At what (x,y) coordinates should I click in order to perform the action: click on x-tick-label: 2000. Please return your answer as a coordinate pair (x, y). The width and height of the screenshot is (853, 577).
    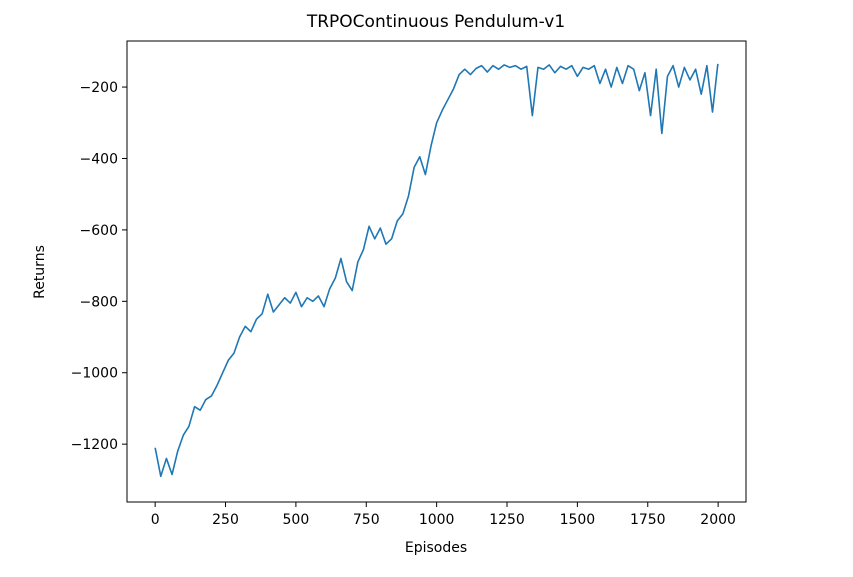
    Looking at the image, I should click on (718, 520).